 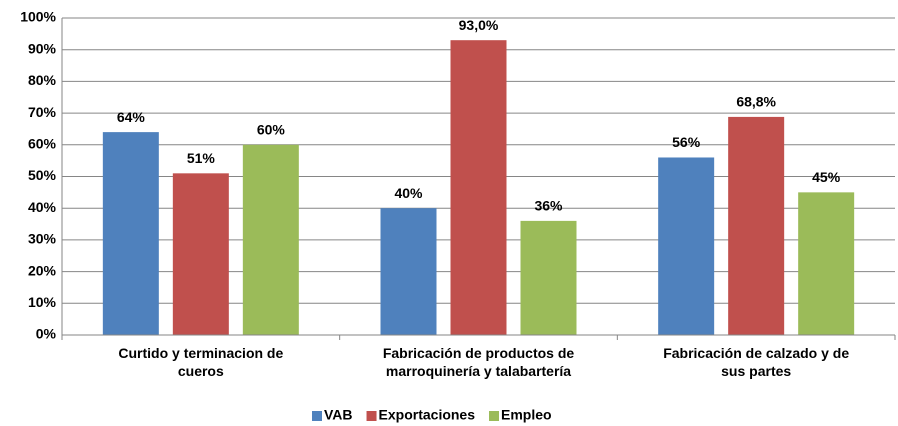 I want to click on y-tick-label: 70%, so click(x=42, y=112).